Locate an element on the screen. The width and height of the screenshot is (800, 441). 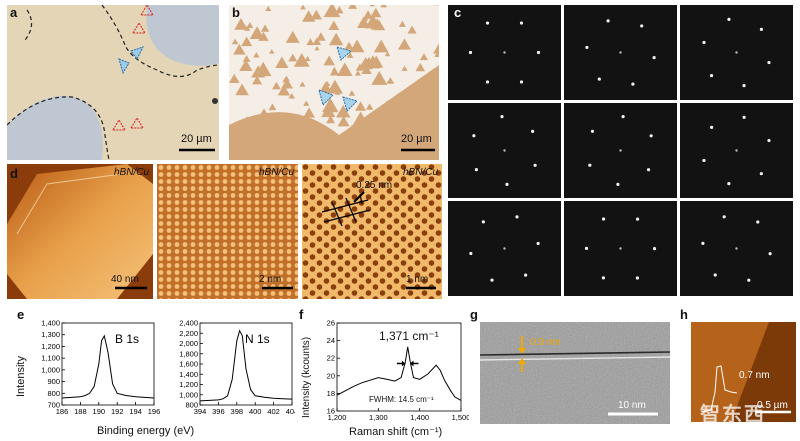
panel-b-optical-image: b 20 µm is located at coordinates (334, 82).